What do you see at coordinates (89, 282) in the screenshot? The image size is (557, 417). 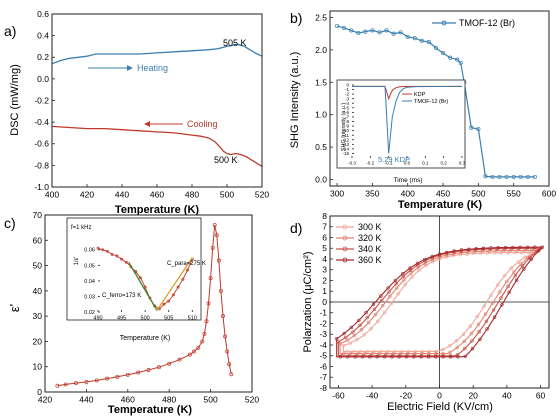 I see `y-tick-label: 0.04` at bounding box center [89, 282].